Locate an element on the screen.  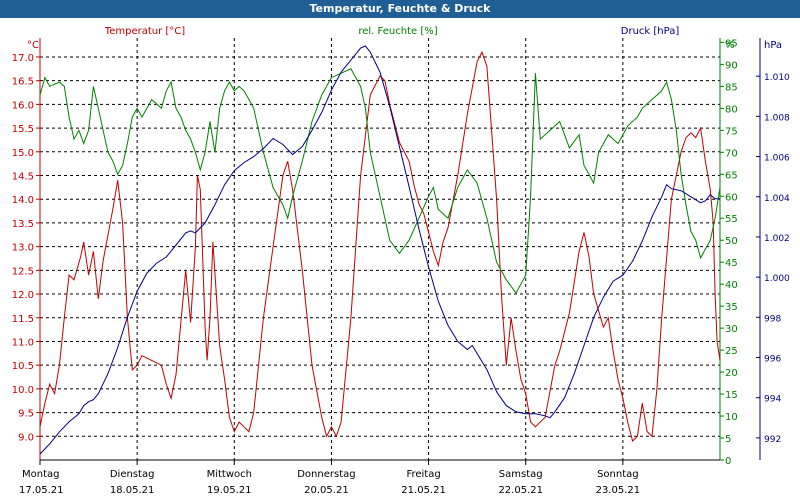
temp-tick-label: 13.0 is located at coordinates (23, 248).